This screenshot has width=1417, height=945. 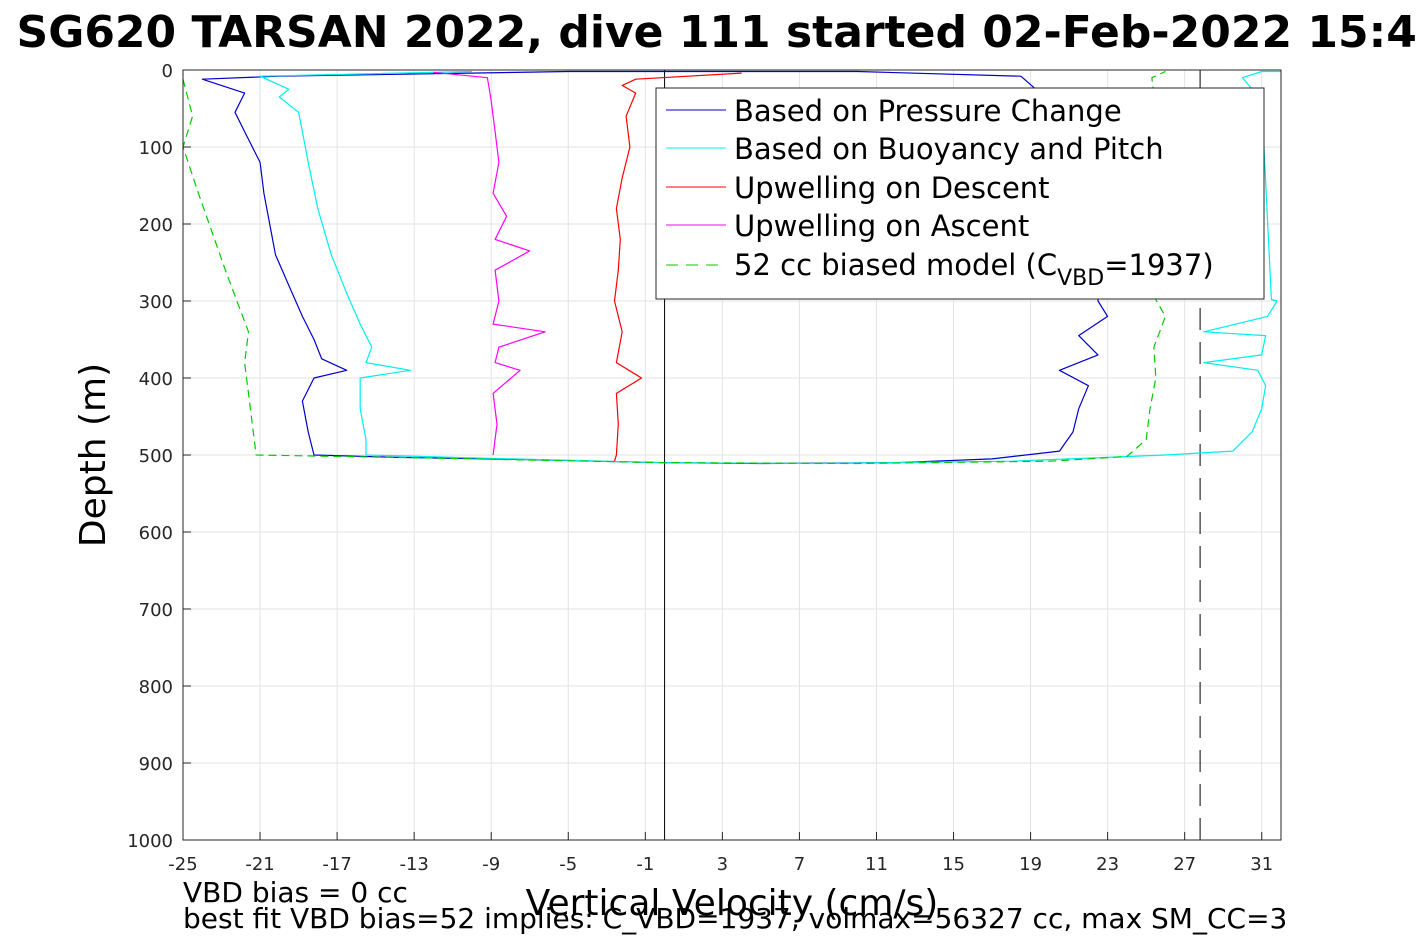 I want to click on y-tick-label: 300, so click(x=156, y=302).